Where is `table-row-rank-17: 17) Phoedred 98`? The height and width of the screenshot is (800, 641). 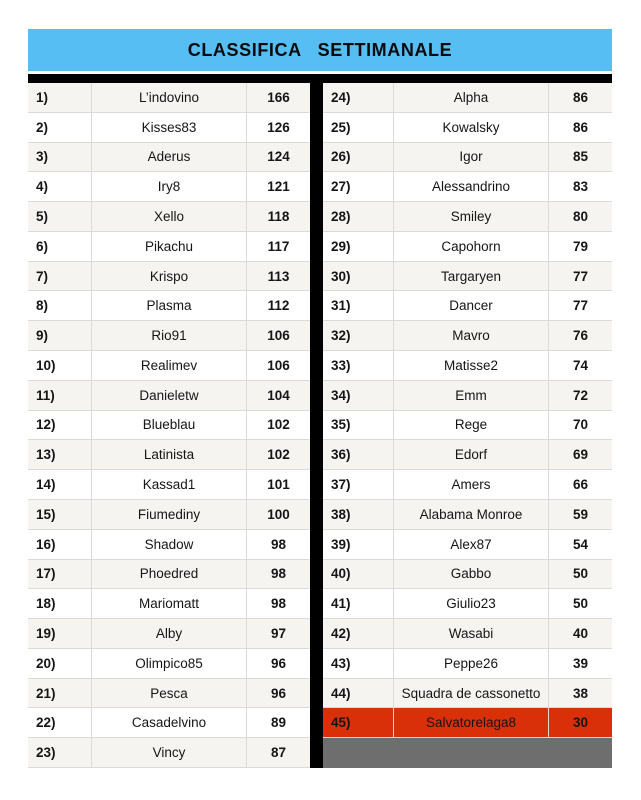
table-row-rank-17: 17) Phoedred 98 is located at coordinates (169, 574).